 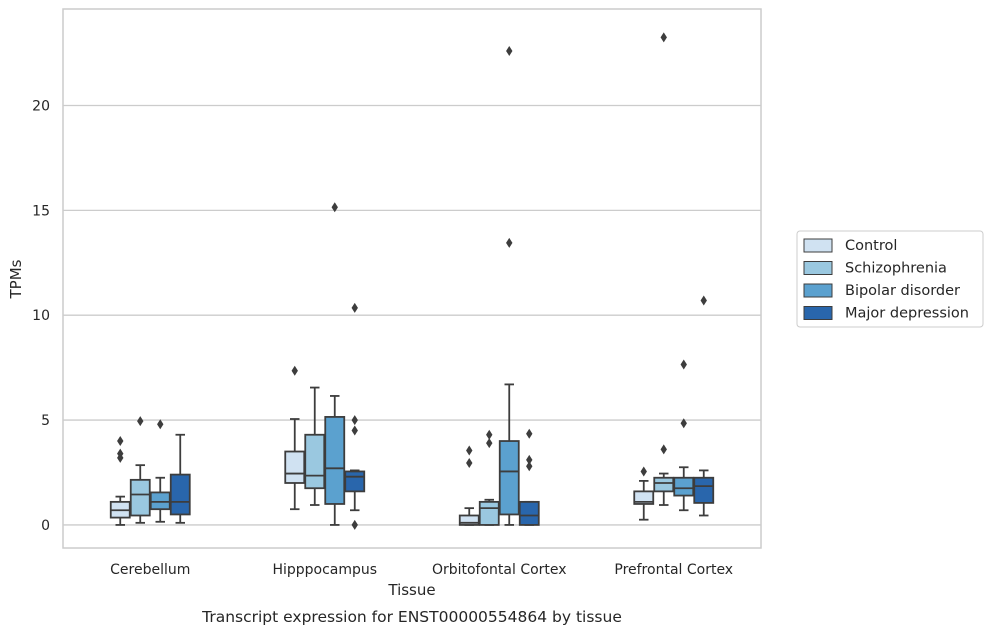 I want to click on legend-entry: Major depression, so click(x=907, y=314).